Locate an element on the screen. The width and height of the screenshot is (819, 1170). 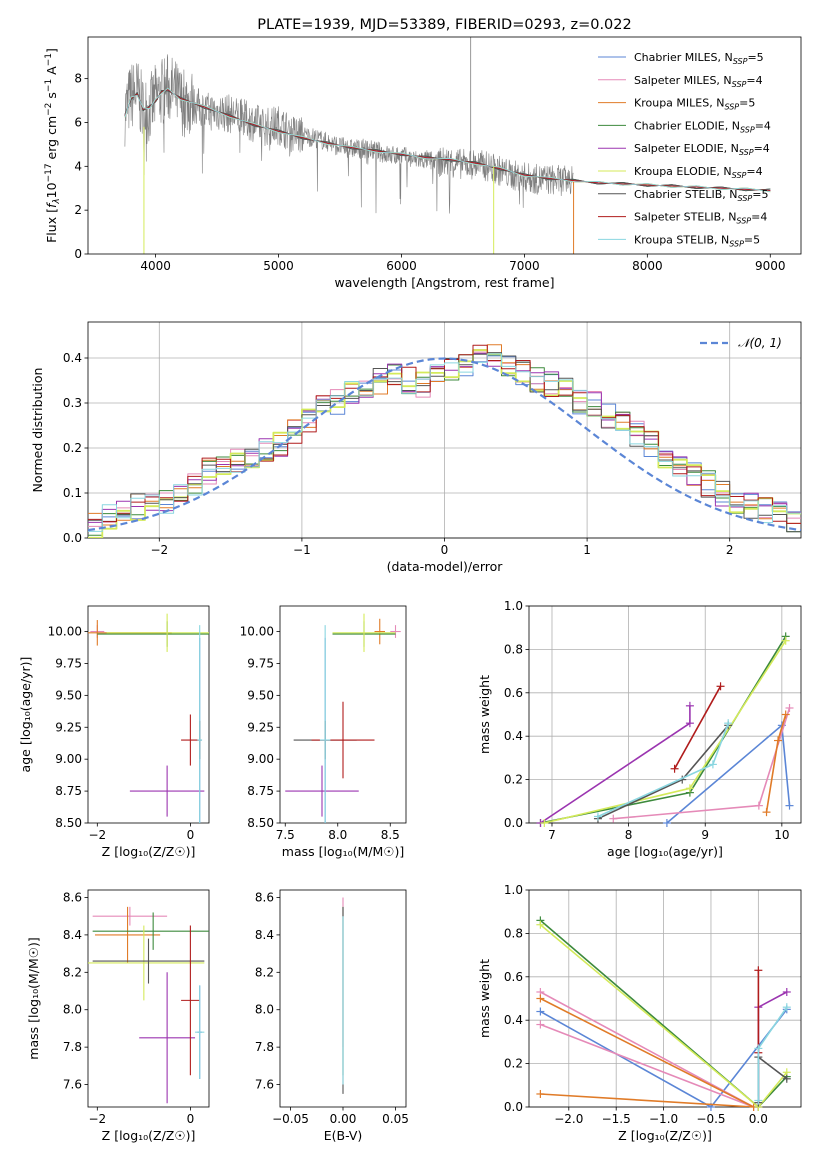
errorbars-mass-vs-z is located at coordinates (148, 1005).